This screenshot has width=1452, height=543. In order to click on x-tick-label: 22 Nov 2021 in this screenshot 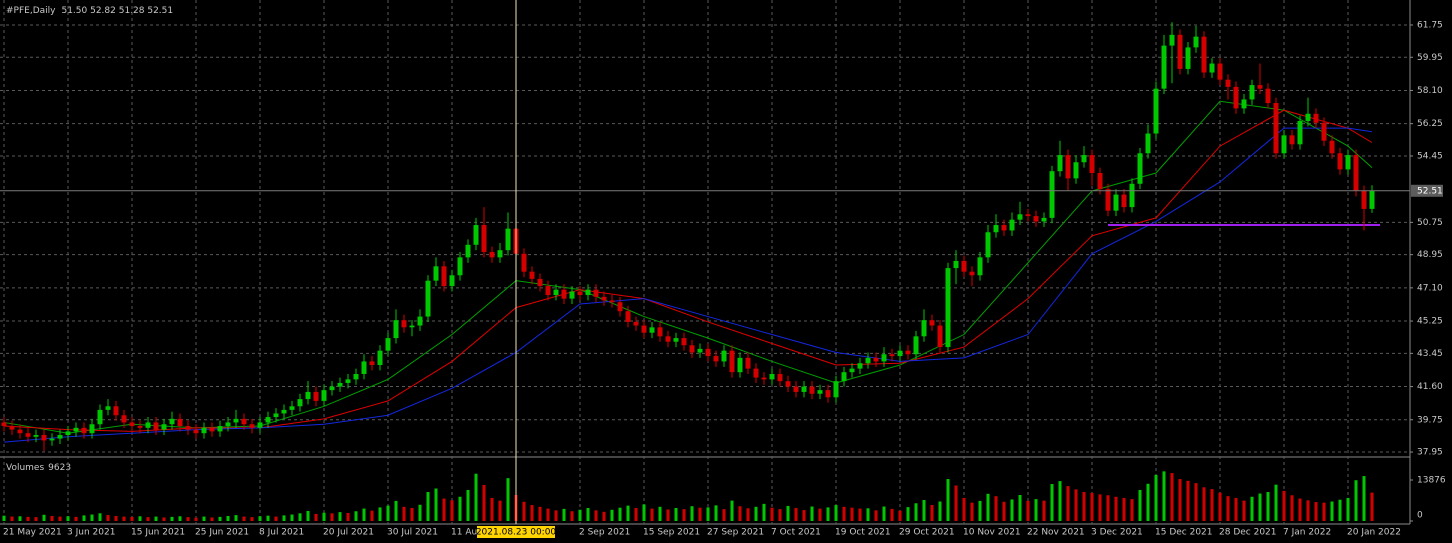, I will do `click(1056, 533)`.